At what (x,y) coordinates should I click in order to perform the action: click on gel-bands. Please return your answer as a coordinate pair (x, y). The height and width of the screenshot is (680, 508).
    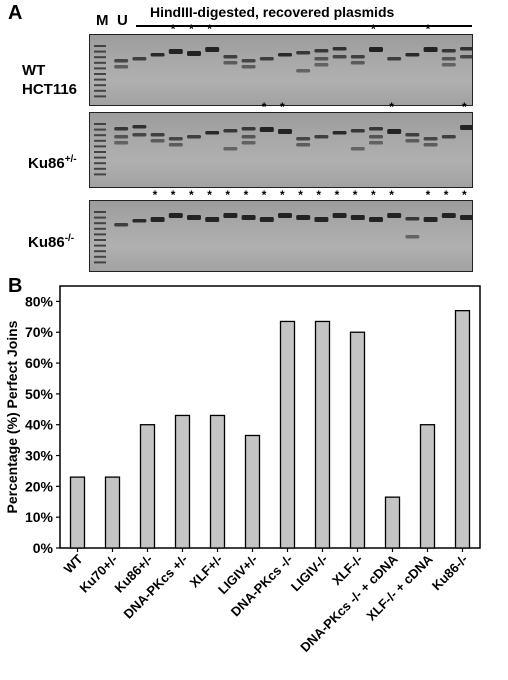
    Looking at the image, I should click on (283, 71).